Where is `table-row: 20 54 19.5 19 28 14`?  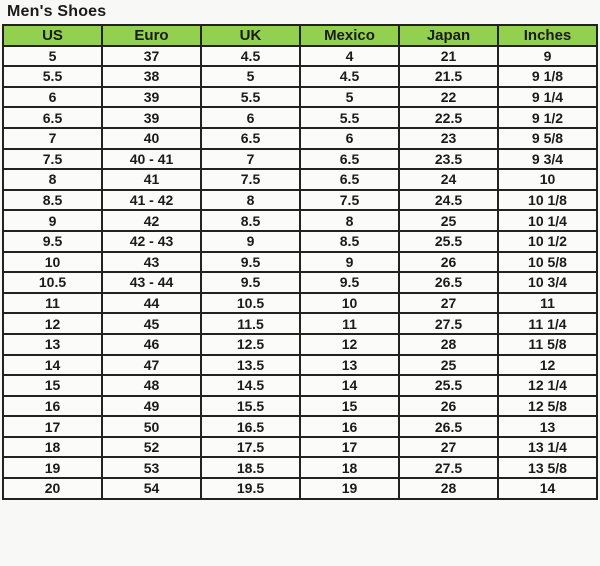
table-row: 20 54 19.5 19 28 14 is located at coordinates (300, 488).